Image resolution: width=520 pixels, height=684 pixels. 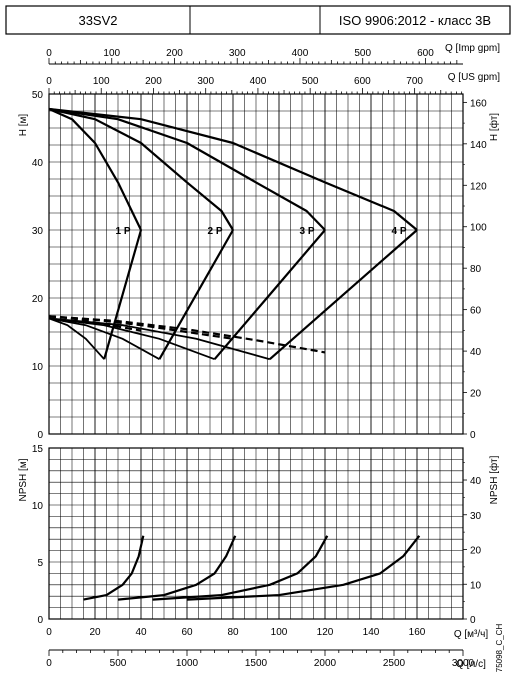 I want to click on upper-y-right-title: H [фт], so click(x=494, y=127).